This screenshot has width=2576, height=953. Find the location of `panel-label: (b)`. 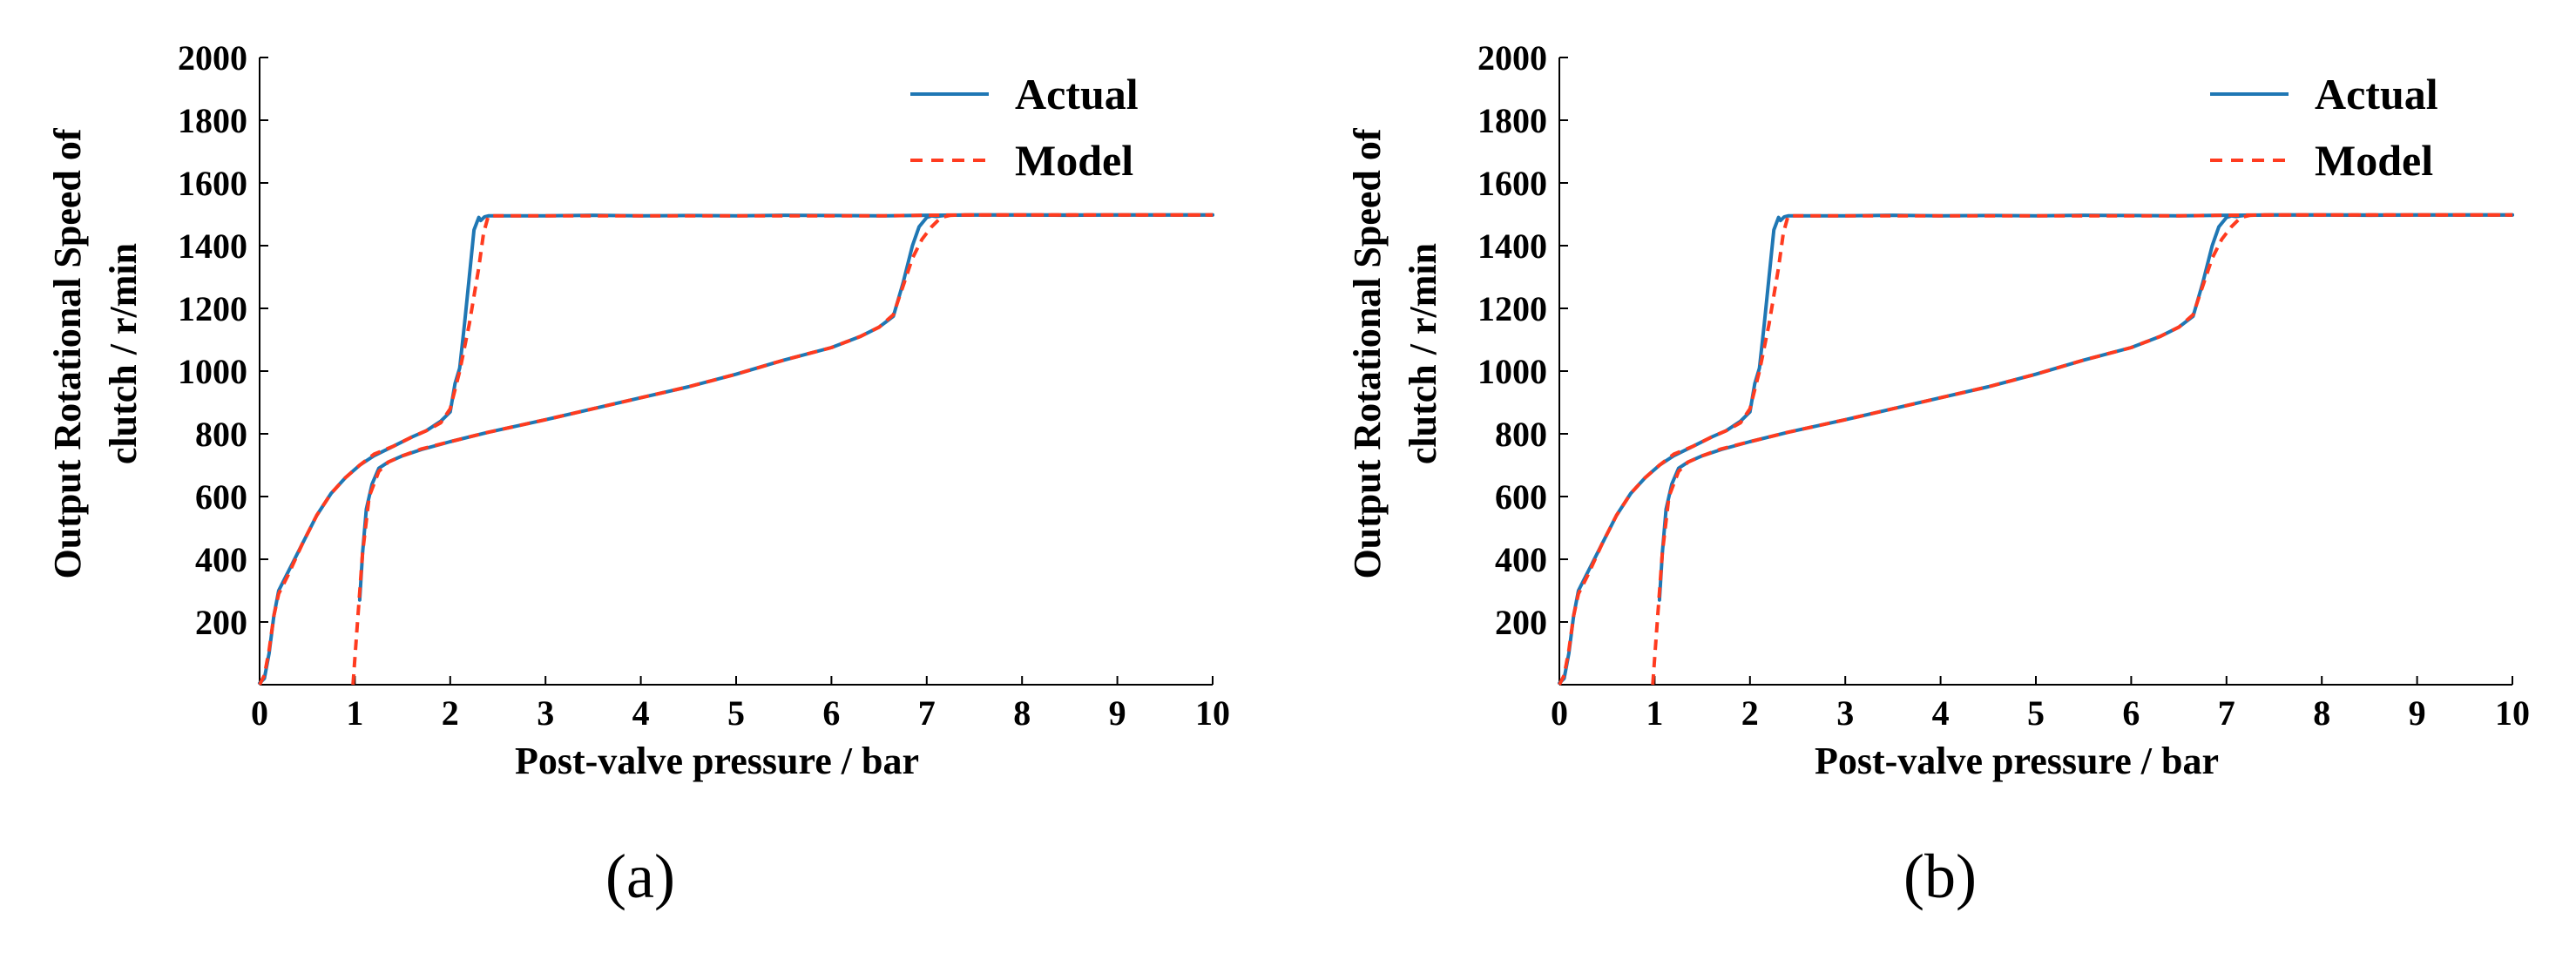

panel-label: (b) is located at coordinates (1940, 876).